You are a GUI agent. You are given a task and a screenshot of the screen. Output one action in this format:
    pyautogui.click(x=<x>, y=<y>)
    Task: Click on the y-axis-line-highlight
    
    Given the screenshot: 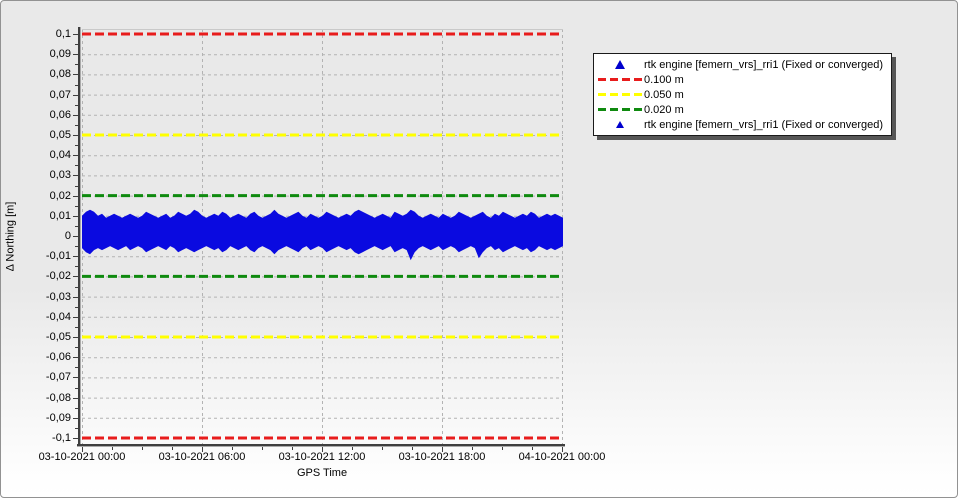 What is the action you would take?
    pyautogui.click(x=80, y=237)
    